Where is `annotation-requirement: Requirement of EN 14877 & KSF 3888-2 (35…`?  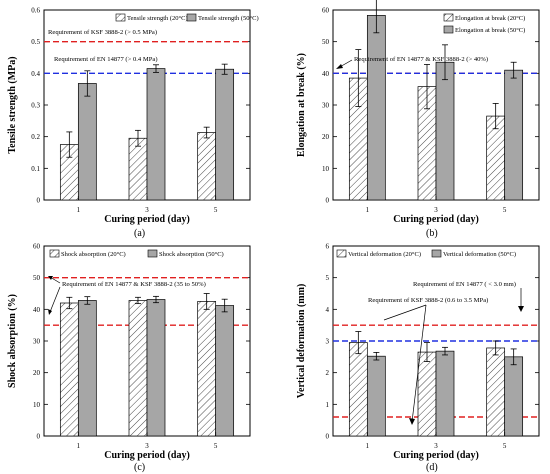 annotation-requirement: Requirement of EN 14877 & KSF 3888-2 (35… is located at coordinates (134, 284).